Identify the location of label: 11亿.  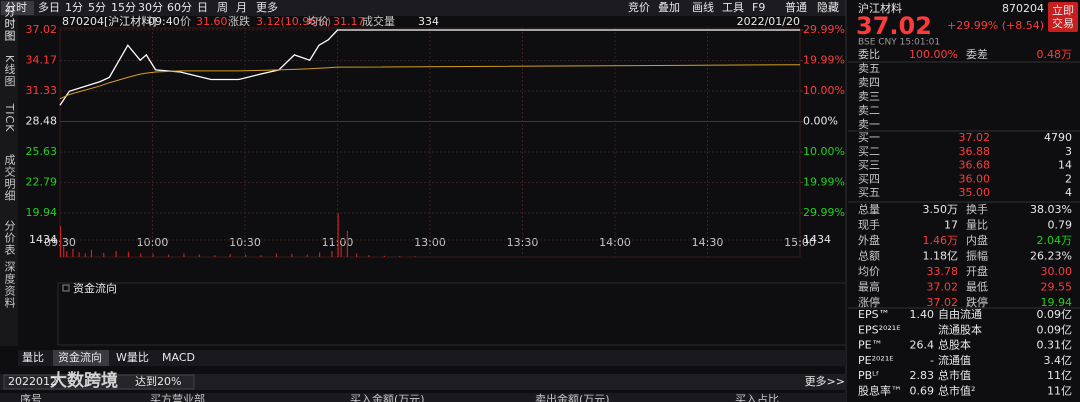
(1059, 375).